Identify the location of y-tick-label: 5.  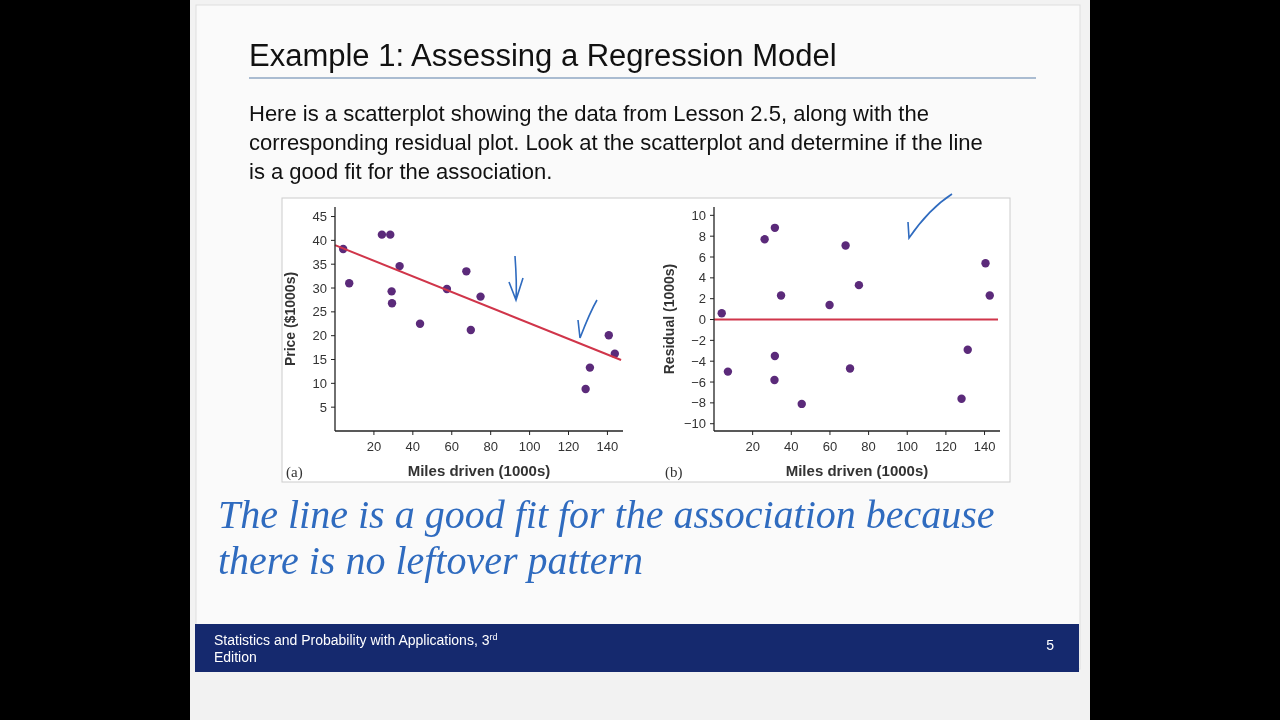
(323, 407).